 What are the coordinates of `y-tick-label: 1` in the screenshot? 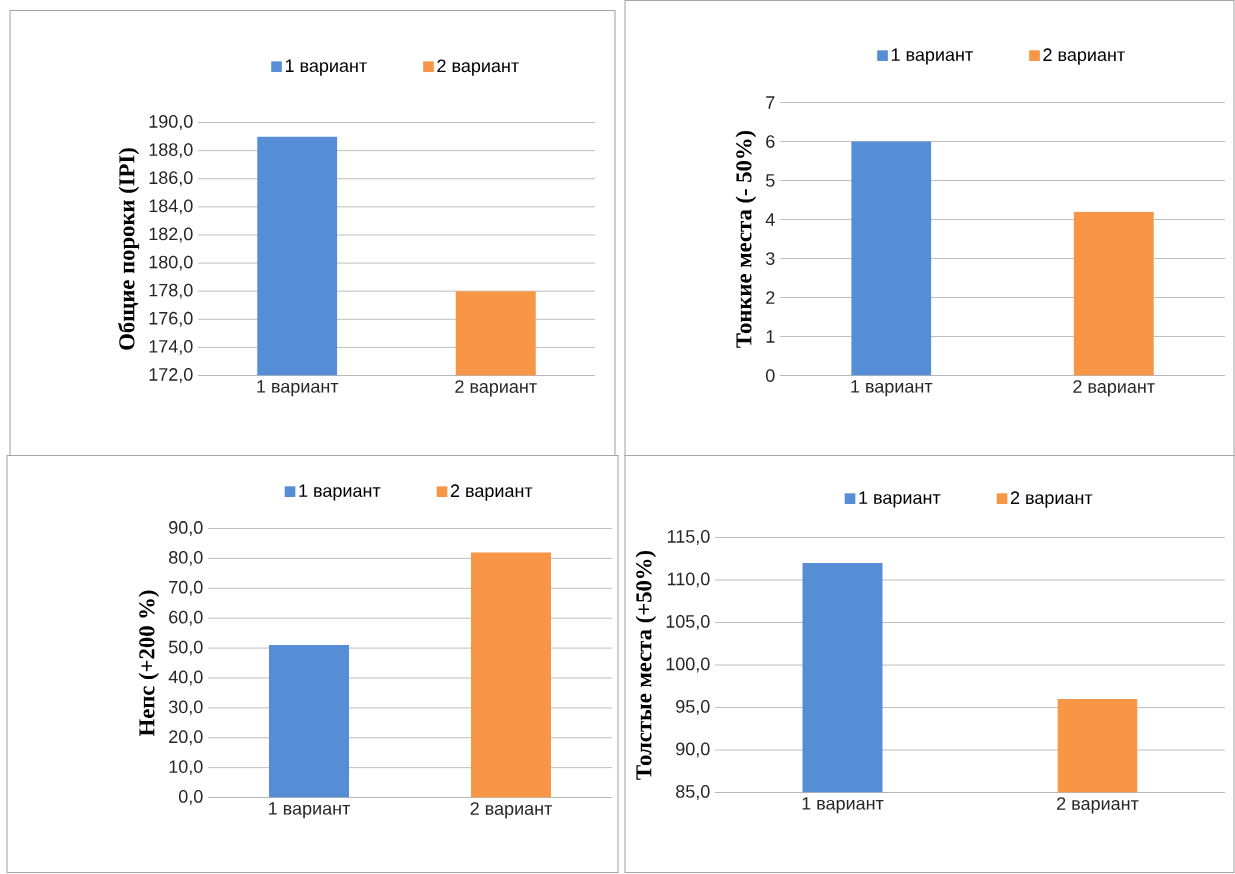 It's located at (770, 336).